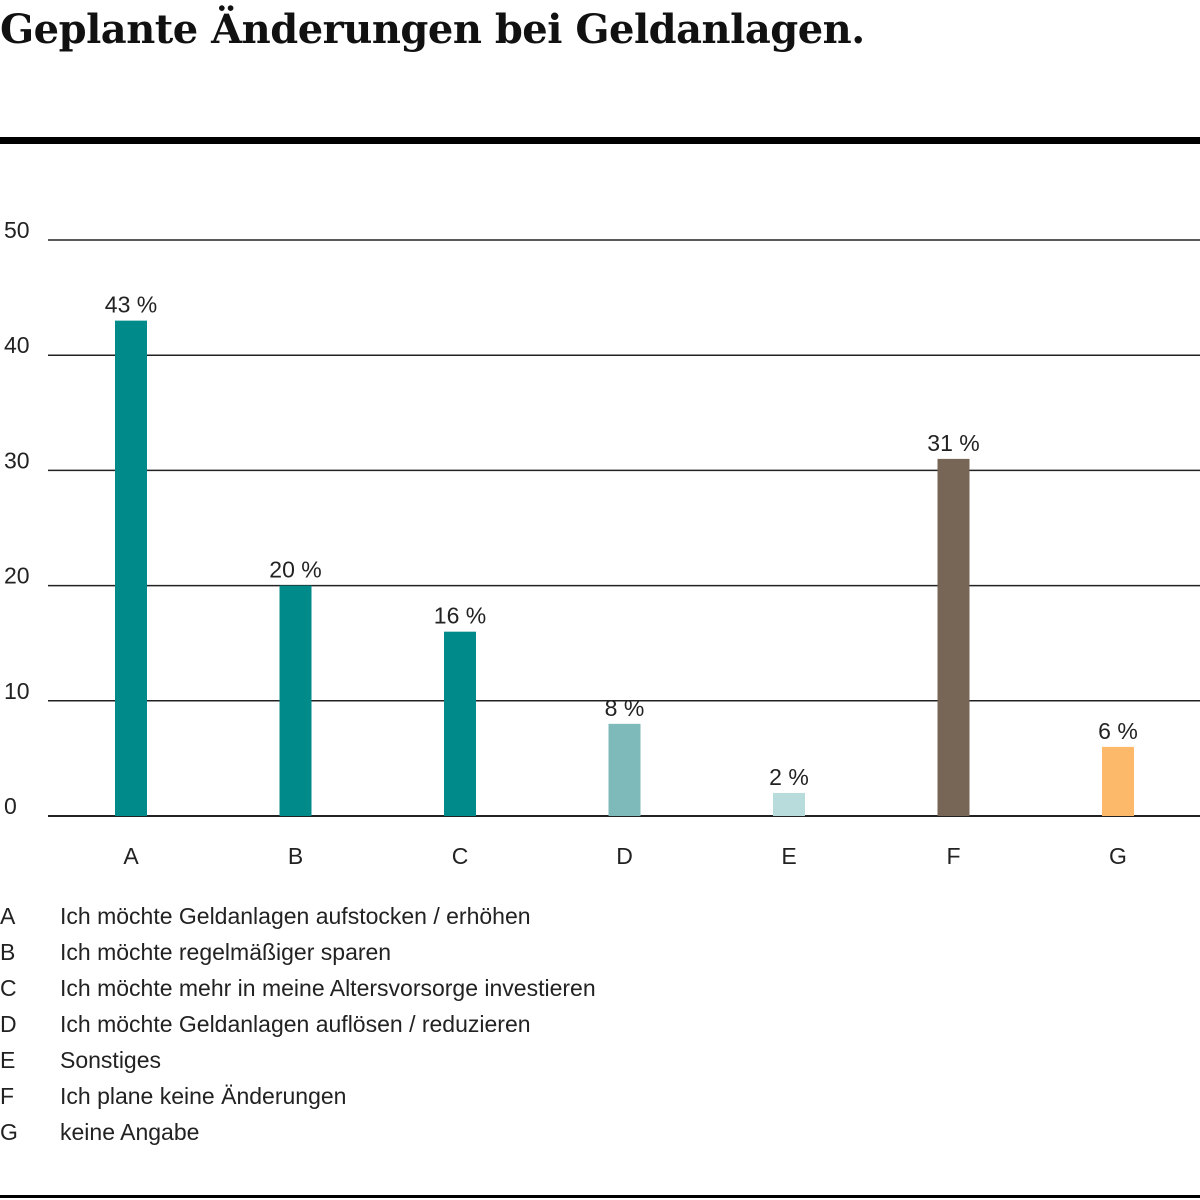 The image size is (1200, 1200). Describe the element at coordinates (600, 1060) in the screenshot. I see `legend-item: E Sonstiges` at that location.